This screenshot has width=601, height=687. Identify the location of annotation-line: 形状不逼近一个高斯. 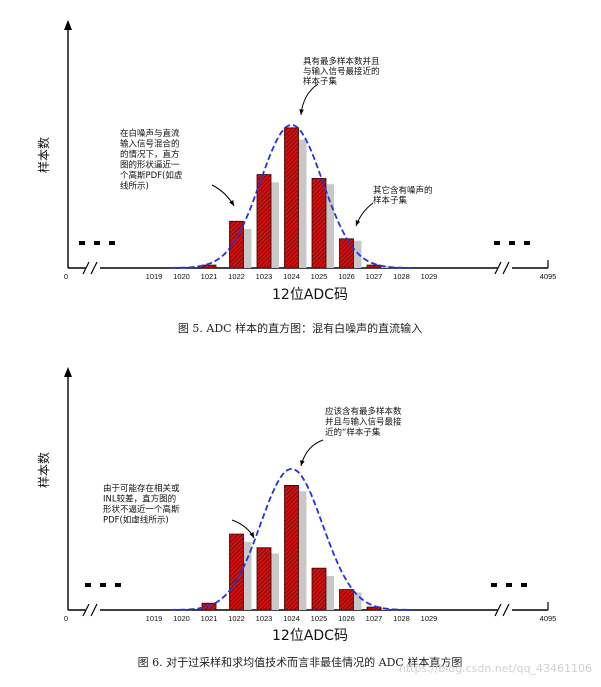
(141, 509).